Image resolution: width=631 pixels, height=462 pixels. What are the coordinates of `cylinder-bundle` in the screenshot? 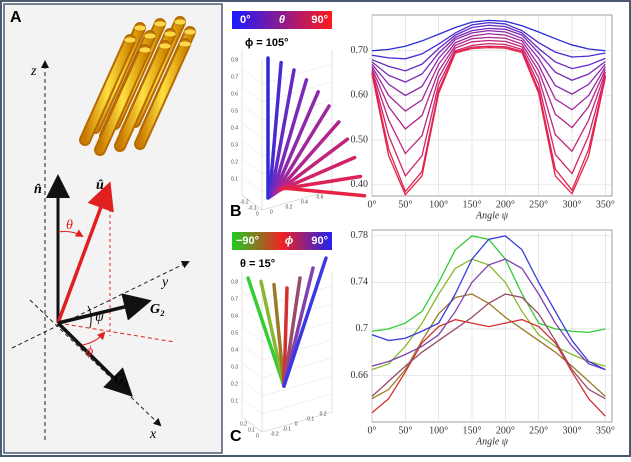 It's located at (138, 86).